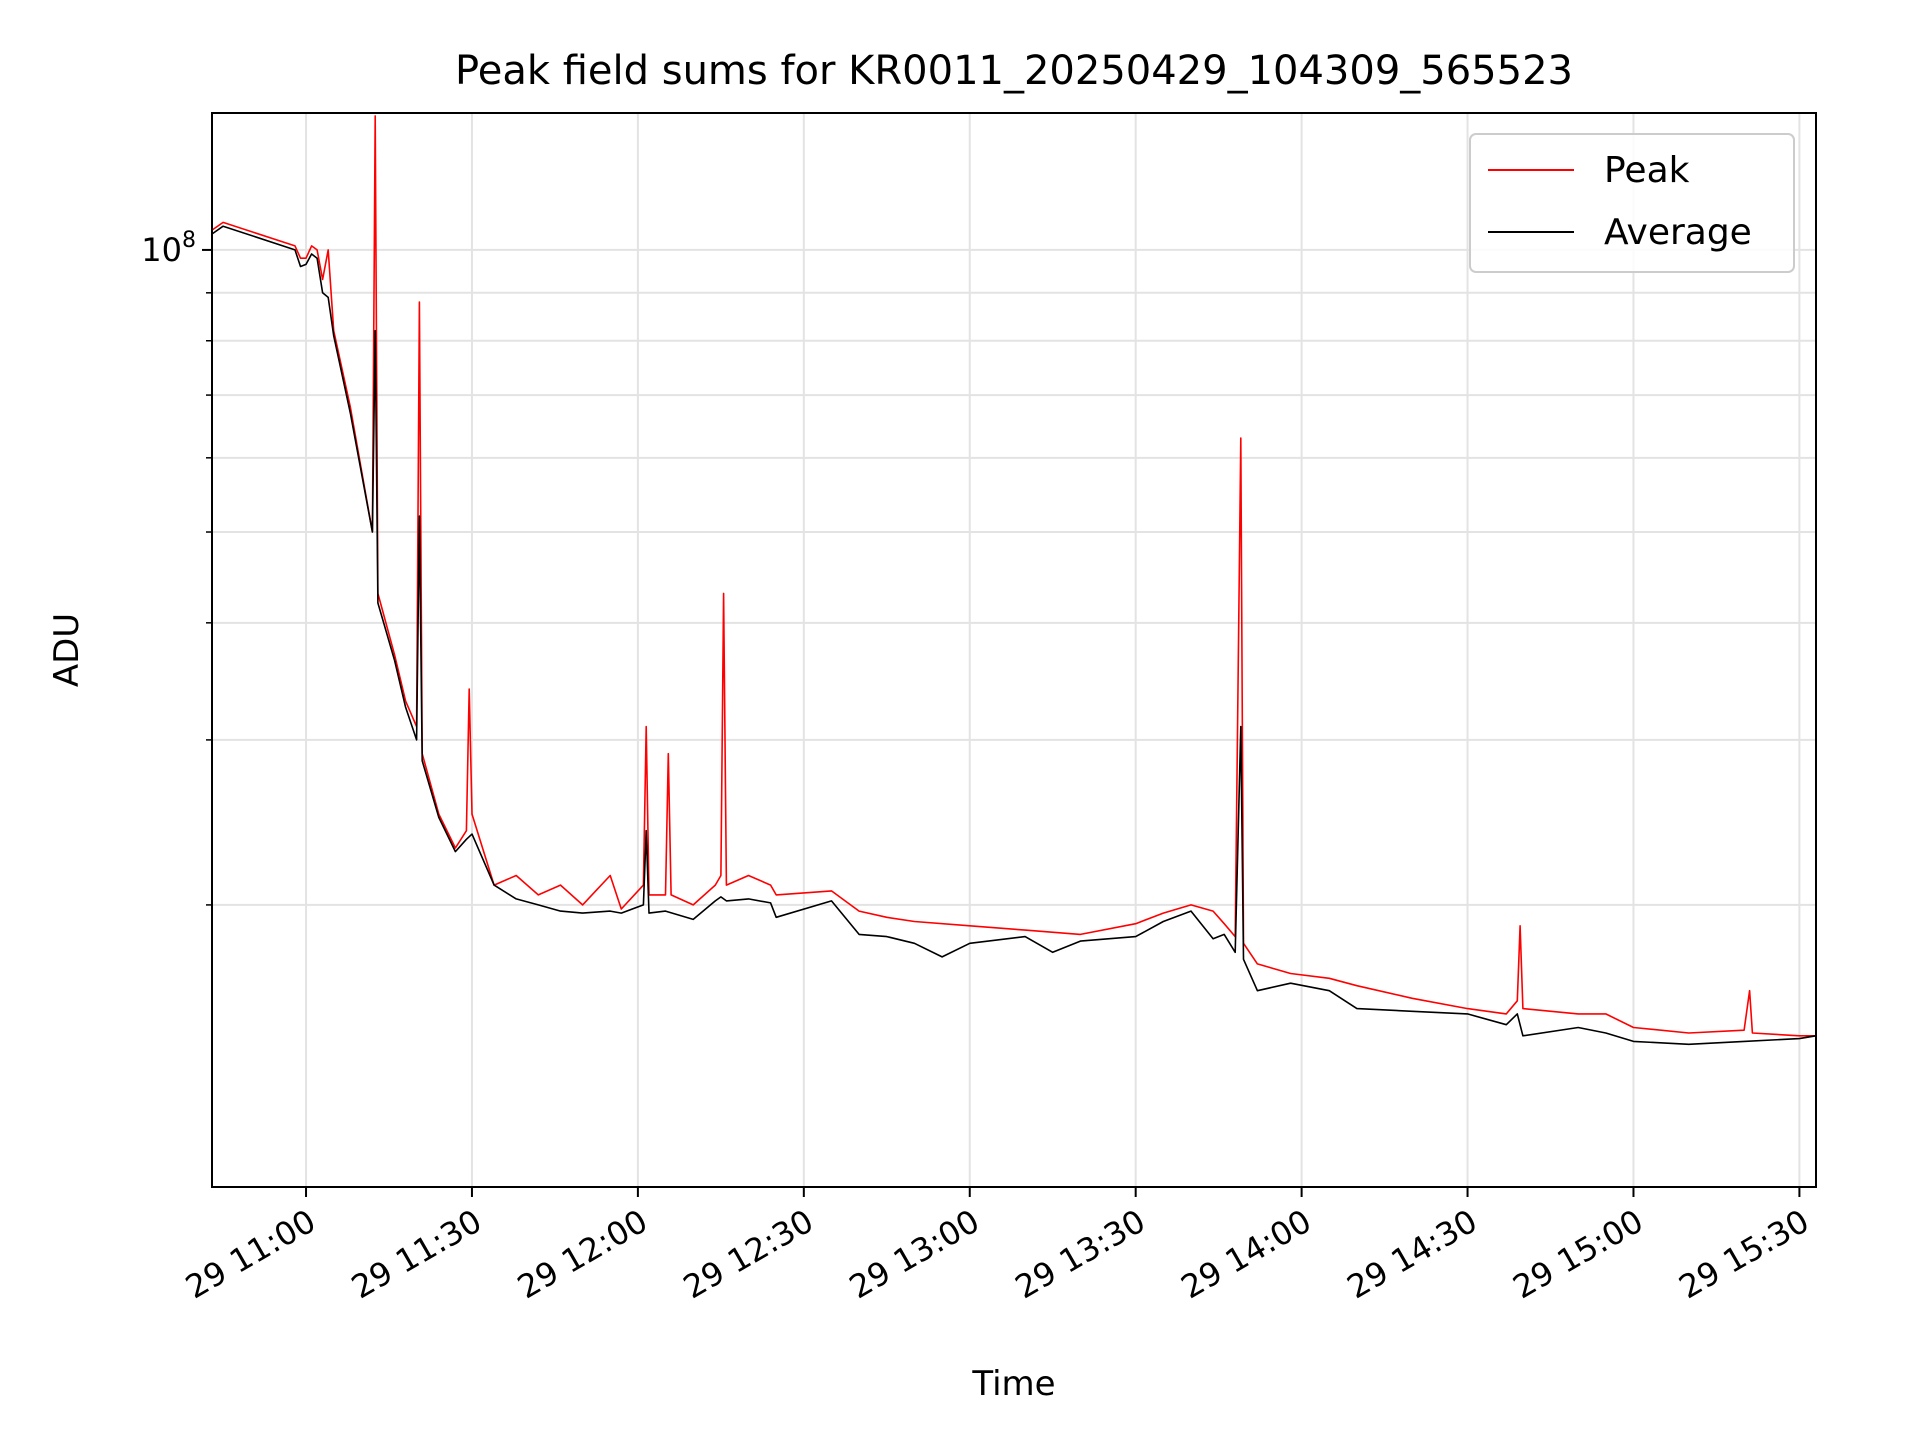  What do you see at coordinates (1246, 1254) in the screenshot?
I see `x-tick-label: 29 14:00` at bounding box center [1246, 1254].